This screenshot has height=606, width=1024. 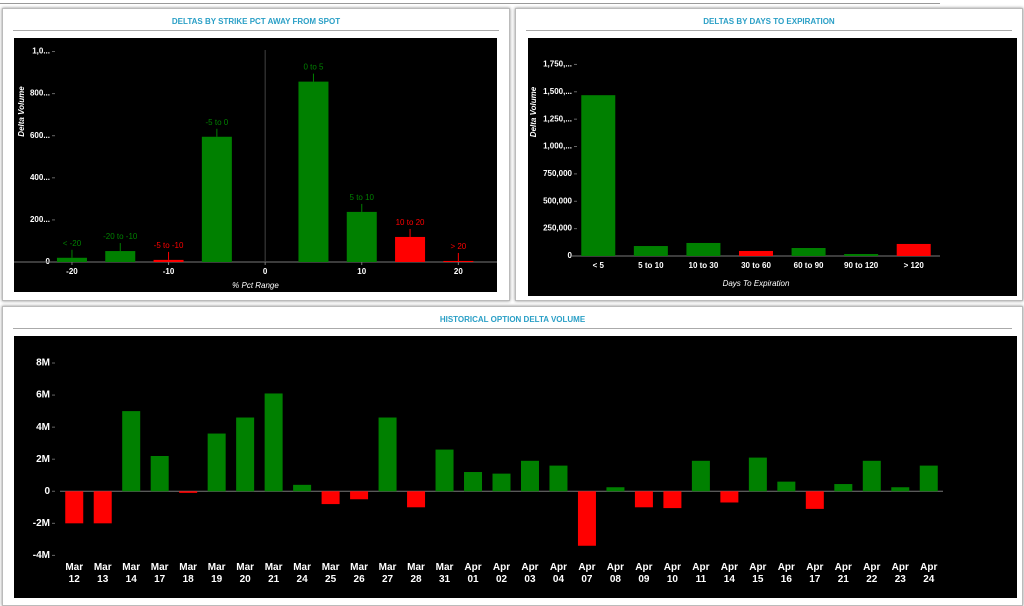 I want to click on x-tick-label: Mar 26, so click(x=359, y=573).